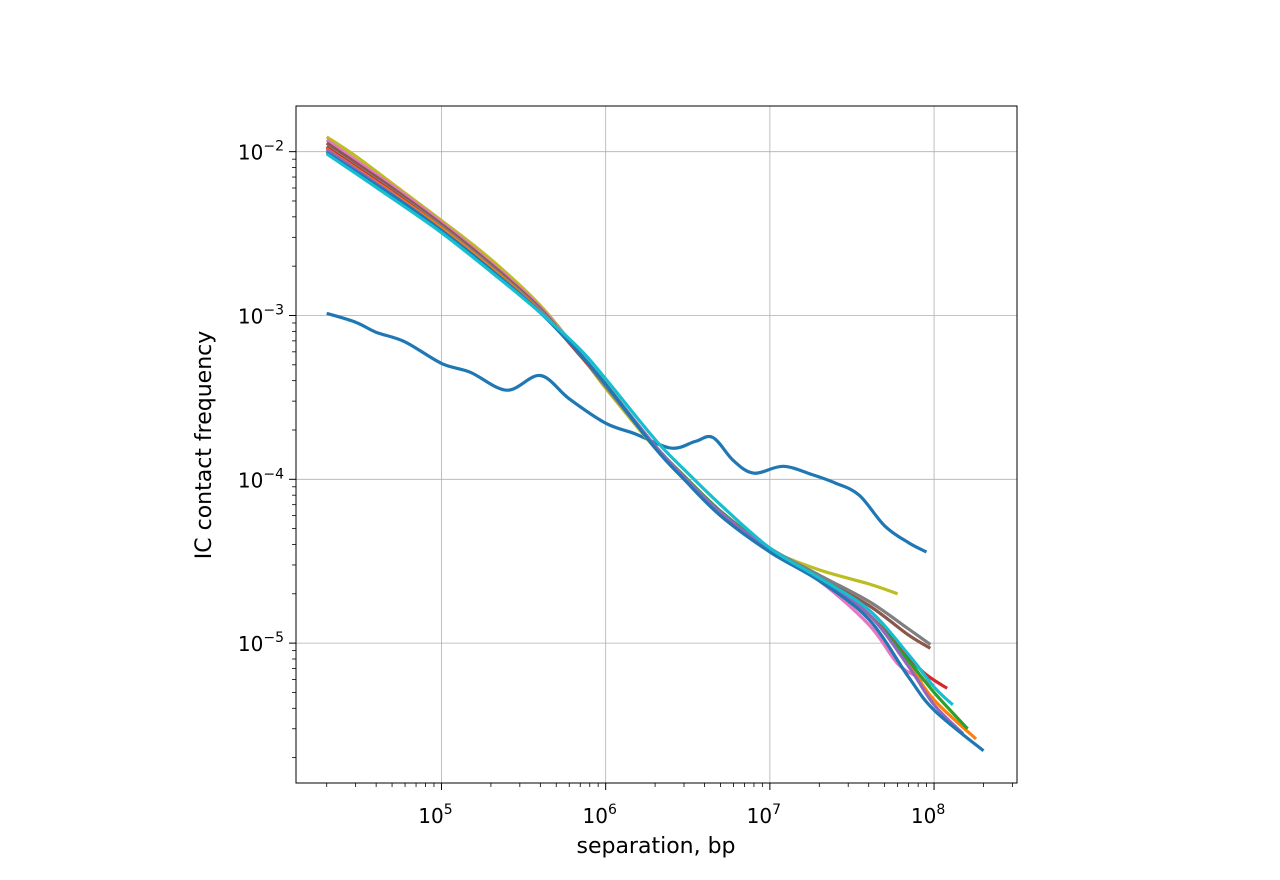 The width and height of the screenshot is (1280, 880). What do you see at coordinates (261, 643) in the screenshot?
I see `y-tick-label: 10⁻⁵` at bounding box center [261, 643].